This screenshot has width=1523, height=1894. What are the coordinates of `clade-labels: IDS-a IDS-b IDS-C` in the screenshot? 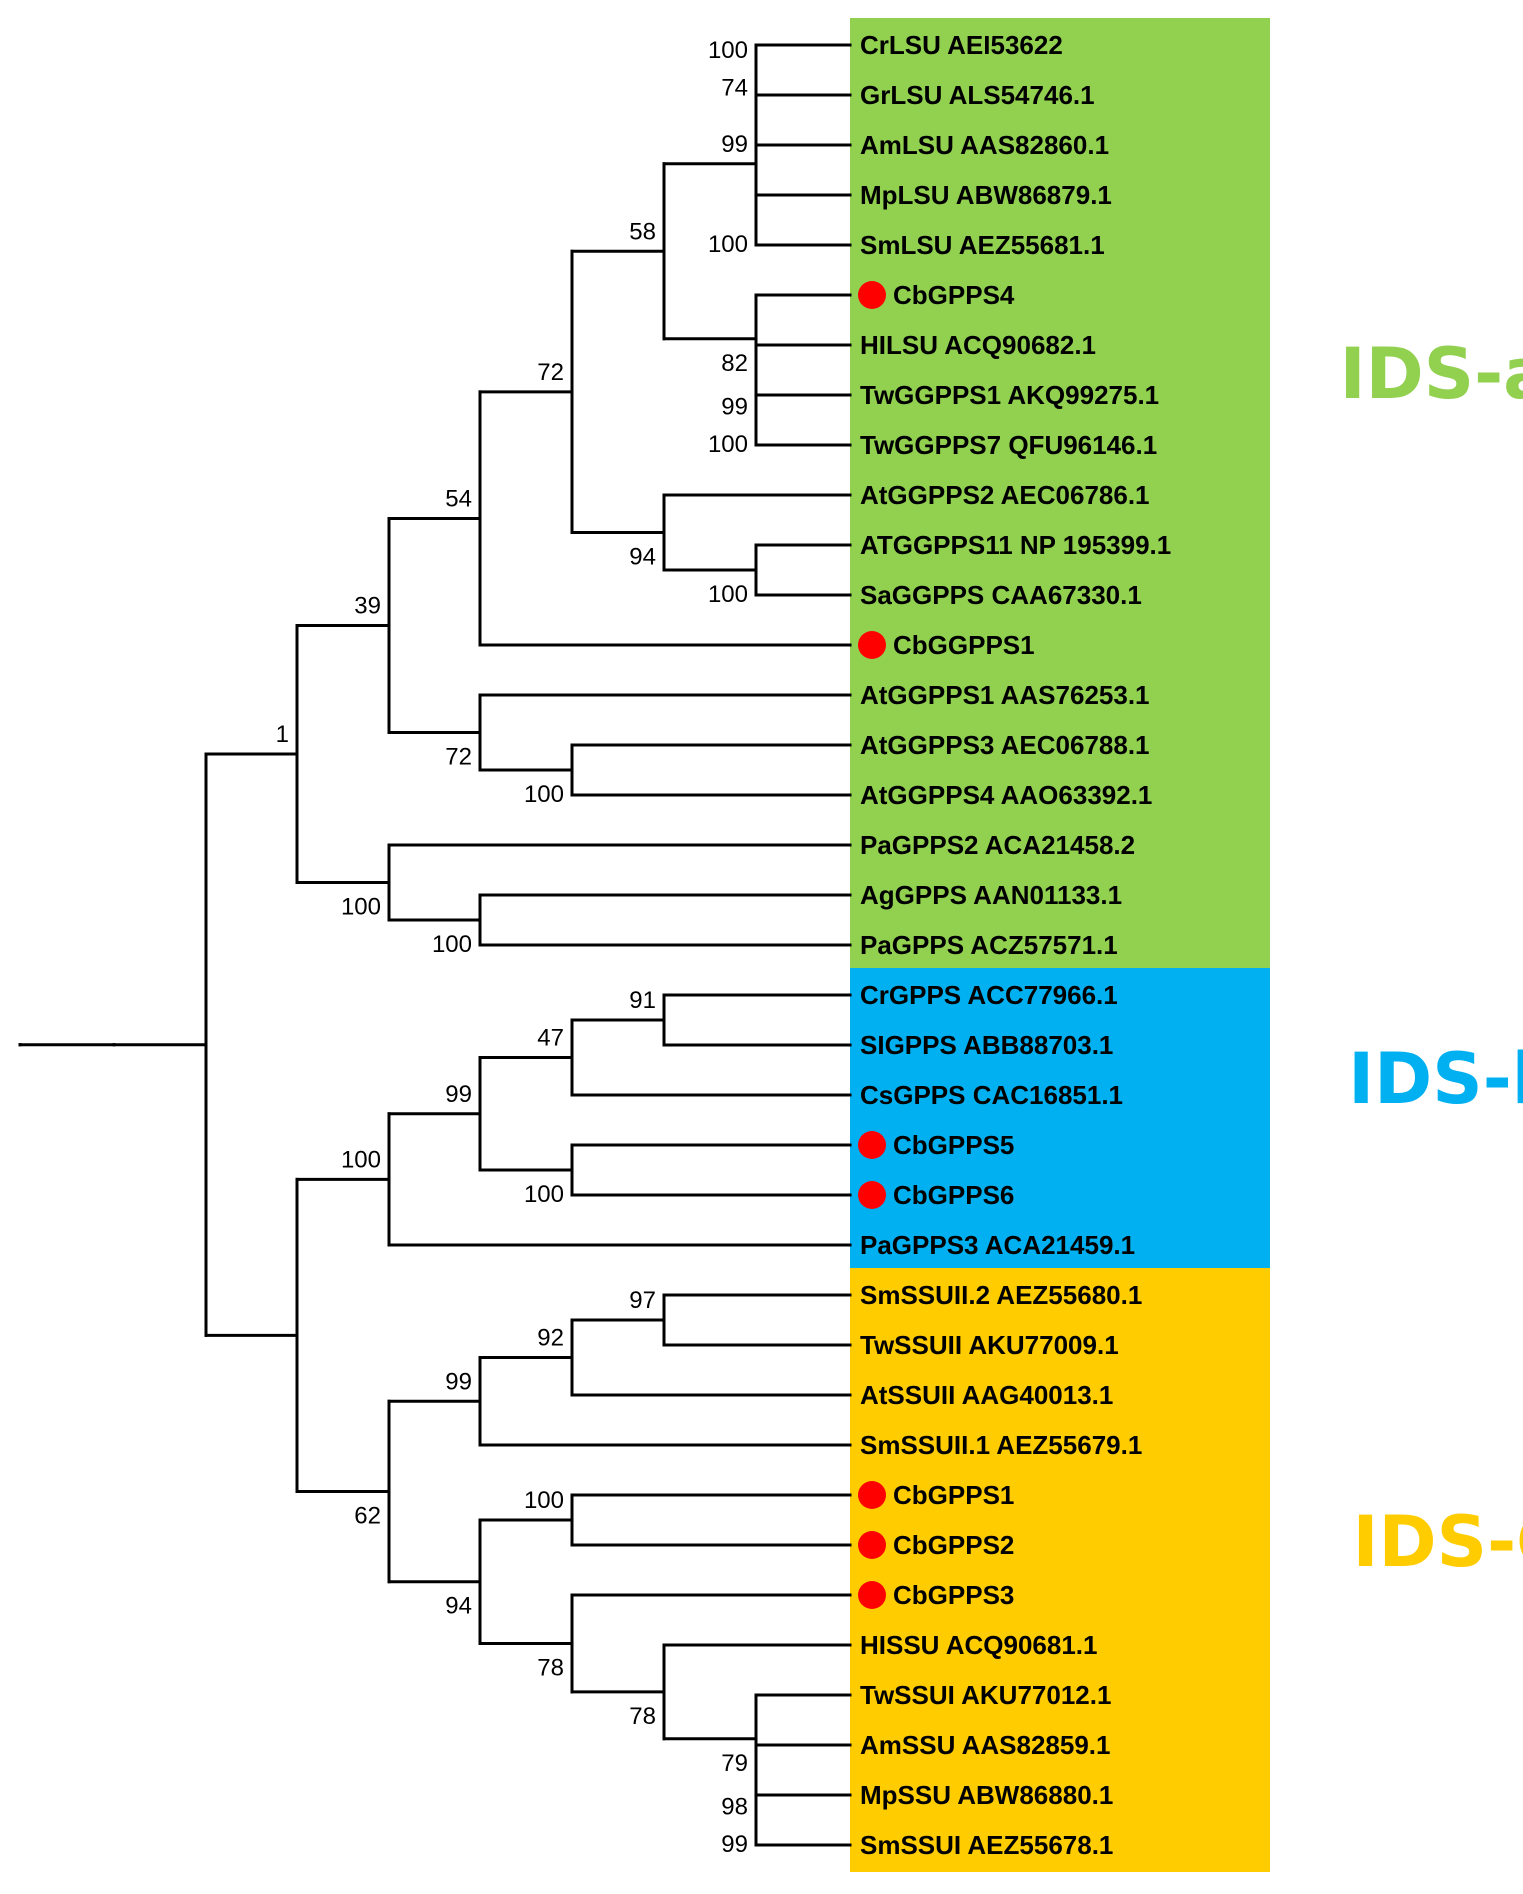 It's located at (1431, 958).